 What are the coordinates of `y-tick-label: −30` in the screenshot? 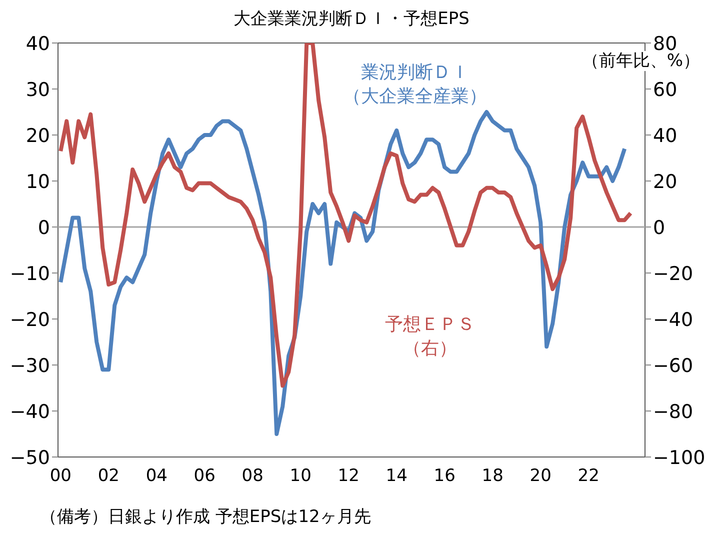 It's located at (30, 366).